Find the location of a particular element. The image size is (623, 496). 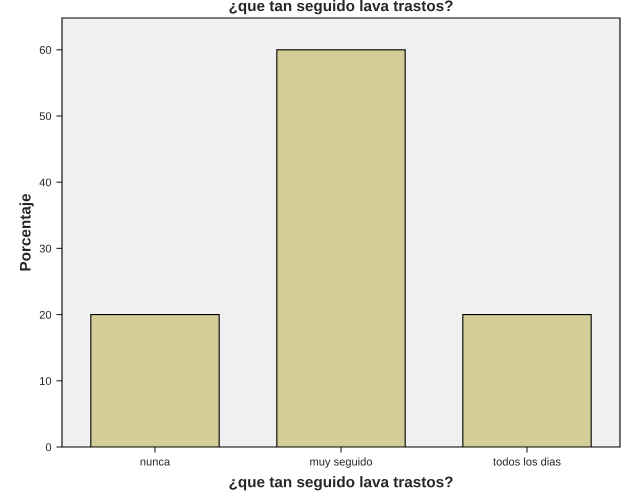

y-tick-label: 40 is located at coordinates (45, 182).